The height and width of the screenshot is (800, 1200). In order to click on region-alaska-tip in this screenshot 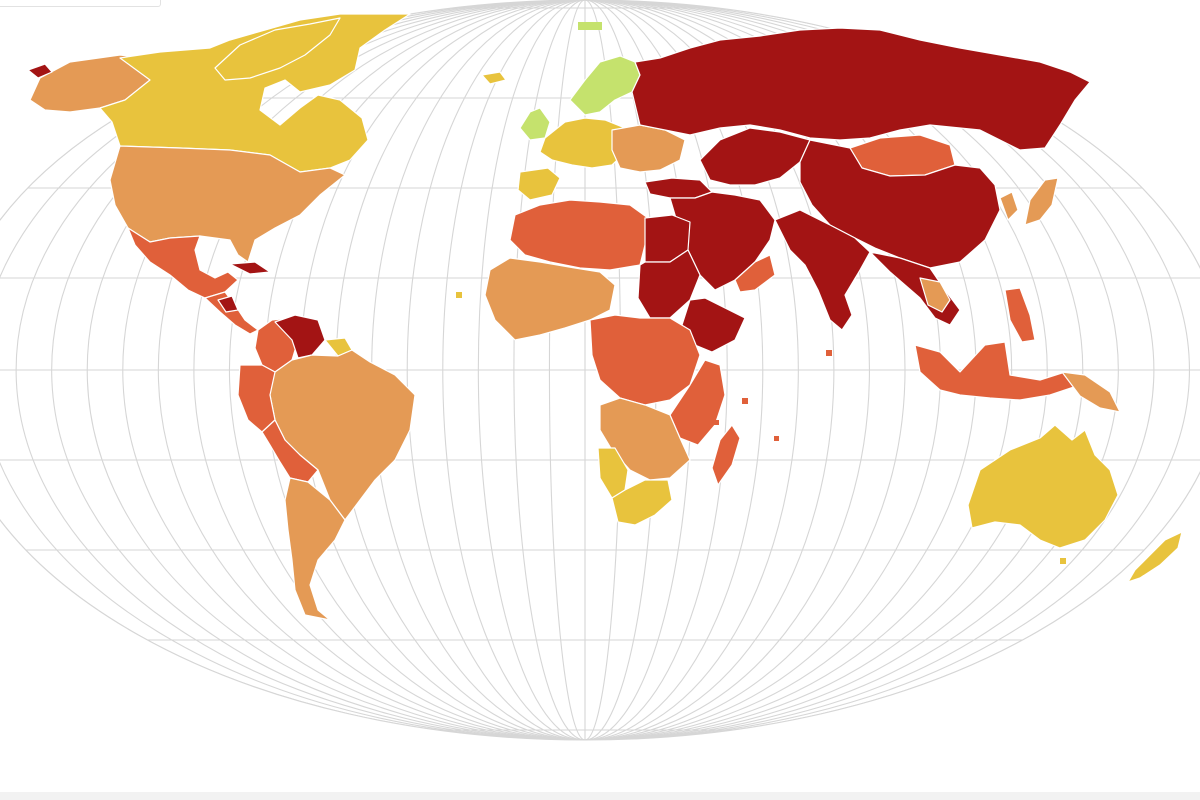, I will do `click(40, 71)`.